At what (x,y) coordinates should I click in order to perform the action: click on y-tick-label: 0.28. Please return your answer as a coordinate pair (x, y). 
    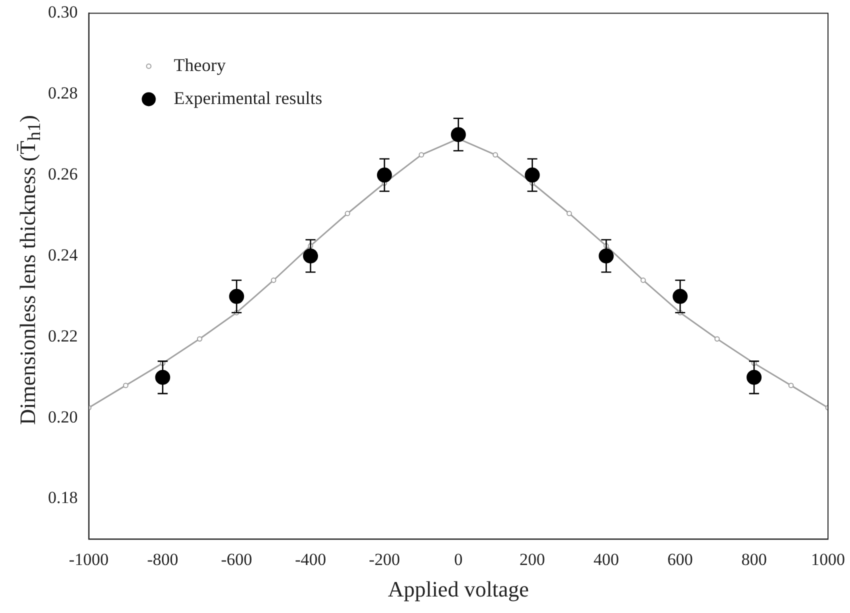
    Looking at the image, I should click on (63, 93).